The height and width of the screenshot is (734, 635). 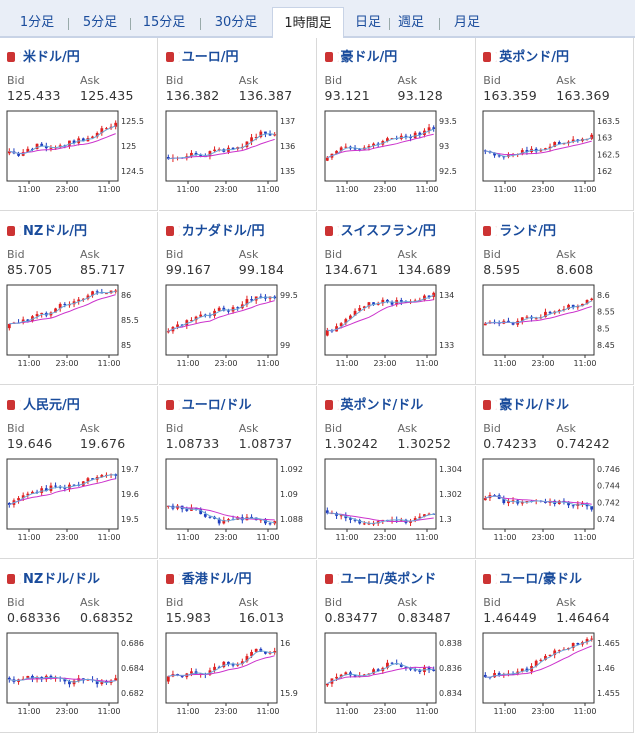 What do you see at coordinates (202, 55) in the screenshot?
I see `pair-title-link: ユーロ/円` at bounding box center [202, 55].